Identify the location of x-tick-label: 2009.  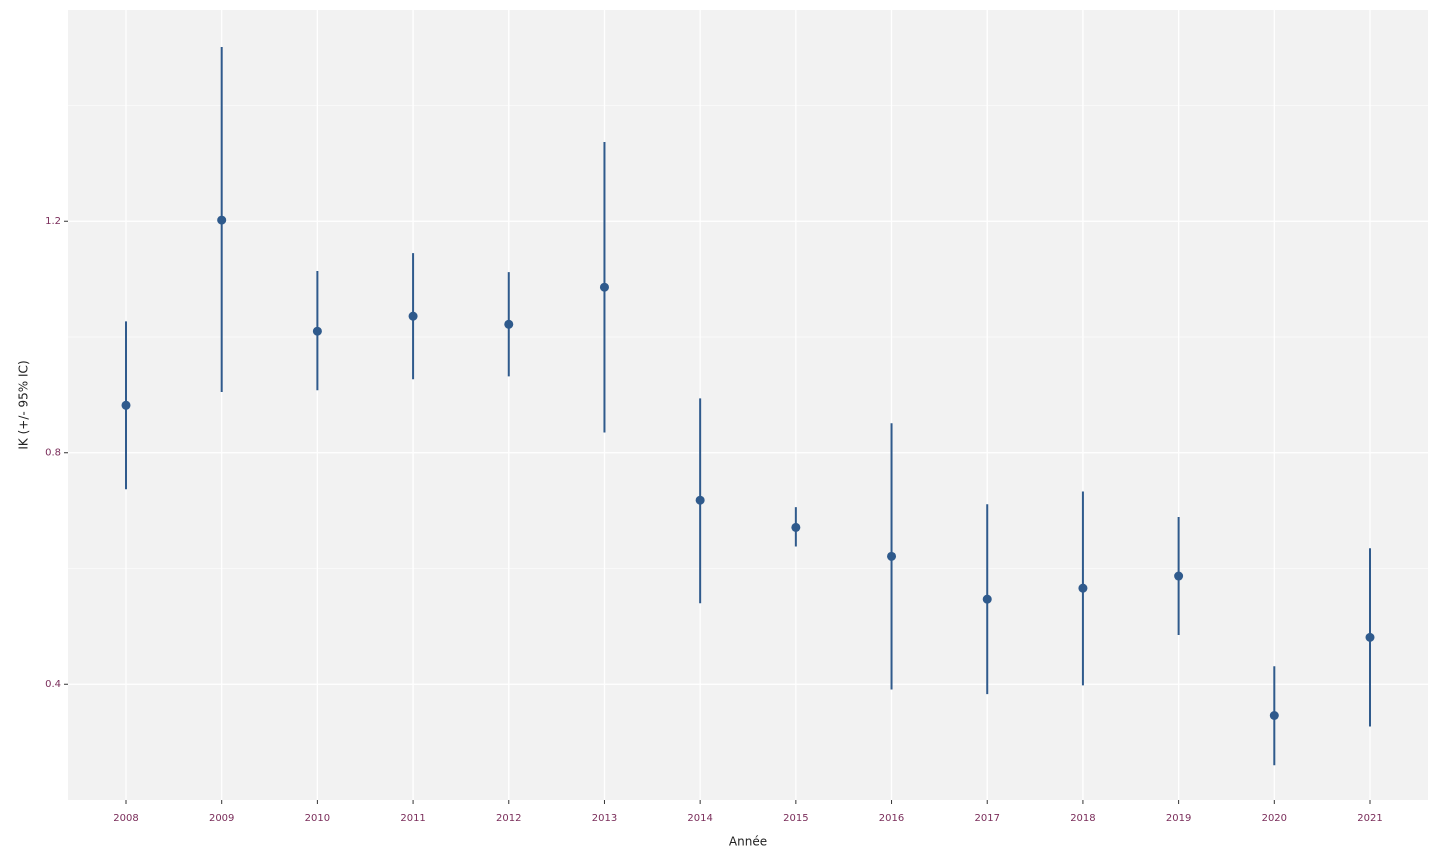
(221, 818).